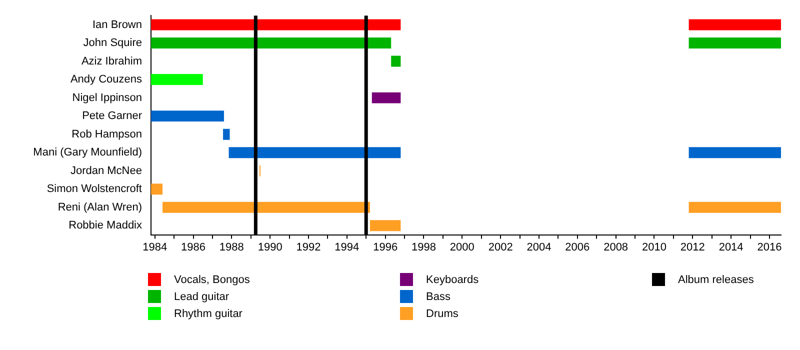  Describe the element at coordinates (452, 280) in the screenshot. I see `legend-label: Keyboards` at that location.